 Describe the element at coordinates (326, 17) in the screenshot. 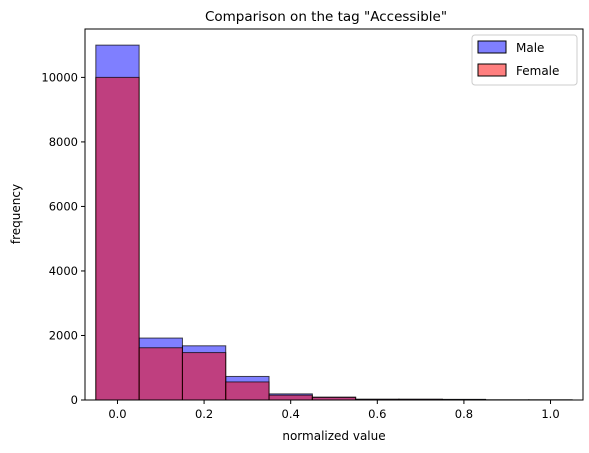

I see `chart-title: Comparison on the tag "Accessible"` at that location.